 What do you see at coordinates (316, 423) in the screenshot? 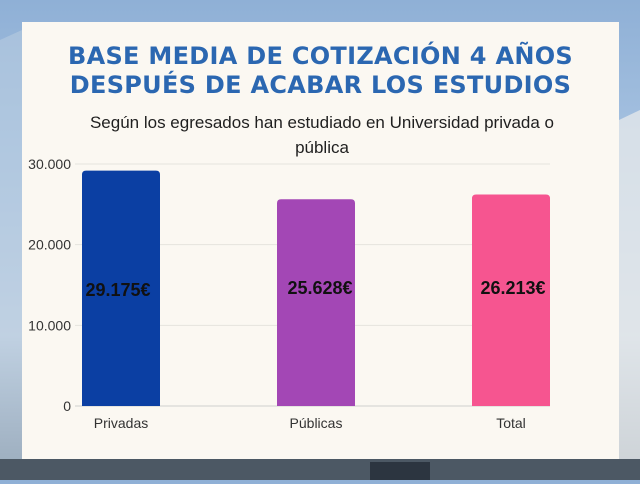
I see `x-tick-label: Públicas` at bounding box center [316, 423].